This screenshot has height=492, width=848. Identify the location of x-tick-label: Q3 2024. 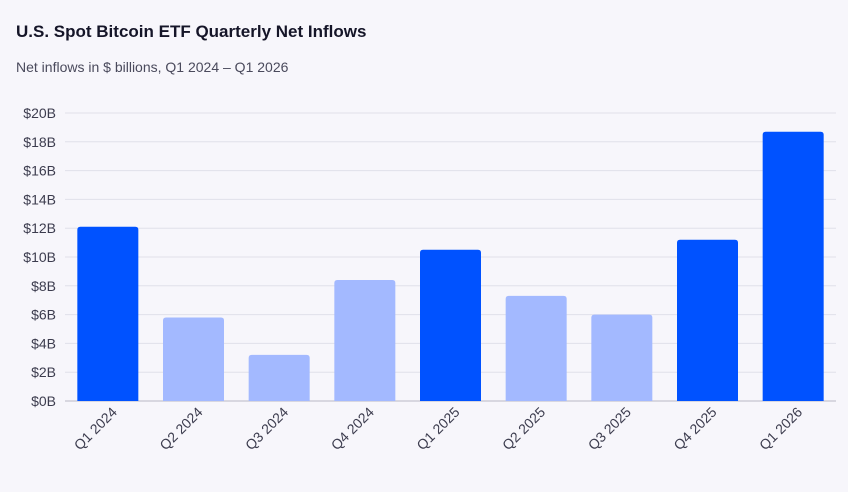
(266, 428).